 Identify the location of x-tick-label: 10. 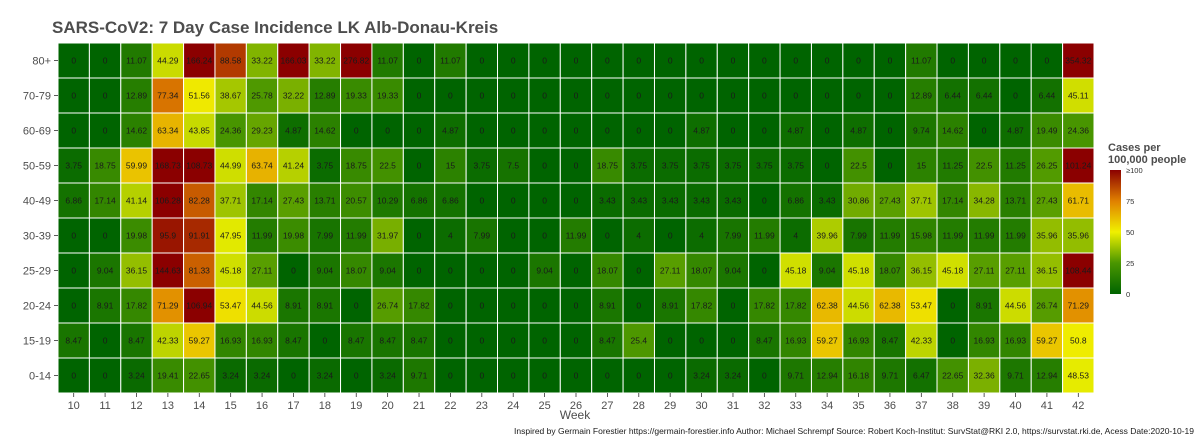
(74, 406).